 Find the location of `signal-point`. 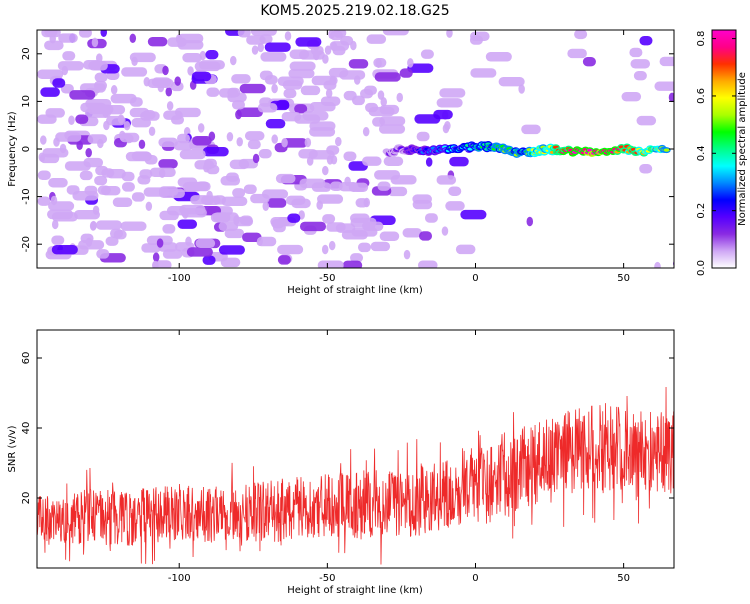

signal-point is located at coordinates (666, 150).